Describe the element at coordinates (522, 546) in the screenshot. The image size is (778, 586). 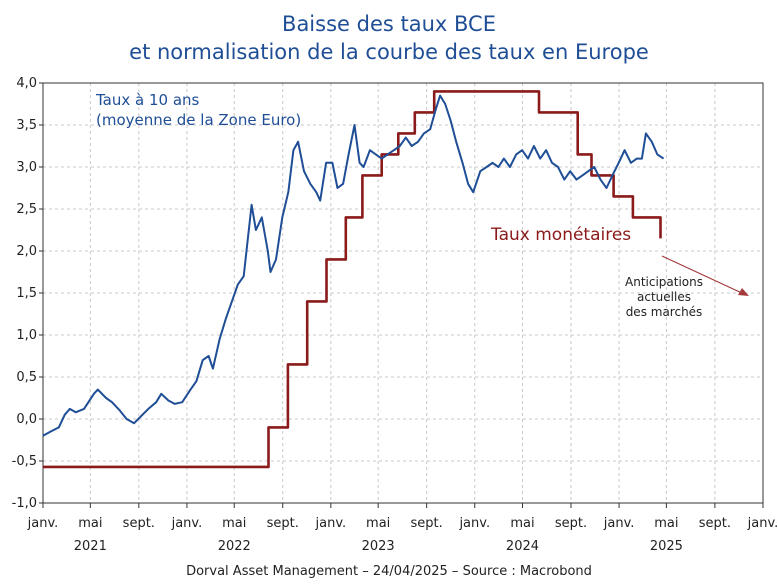
I see `x-year-label: 2024` at that location.